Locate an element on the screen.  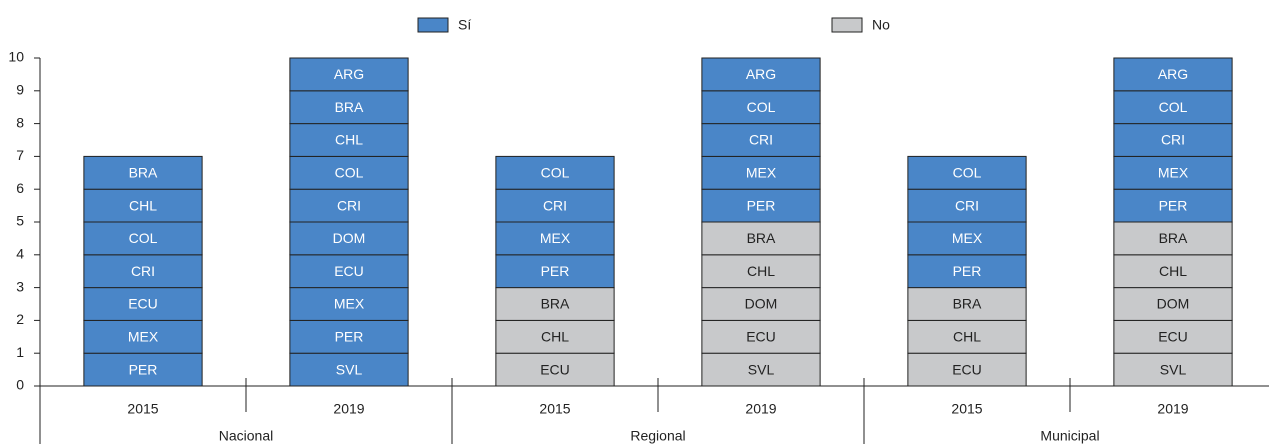
y-tick-label: 10 is located at coordinates (16, 57).